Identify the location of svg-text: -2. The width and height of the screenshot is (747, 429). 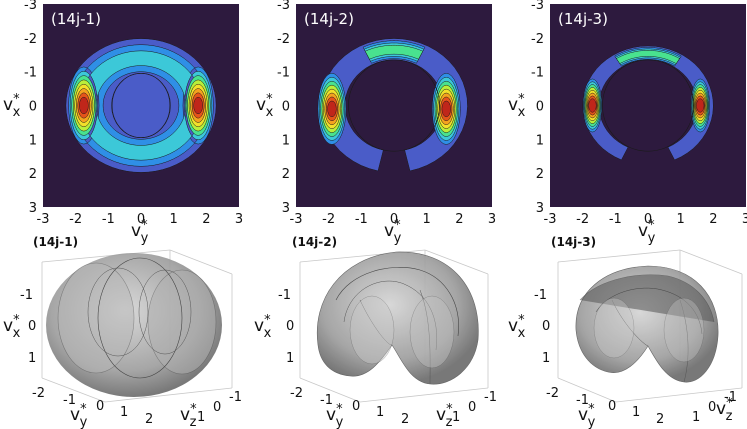
(296, 393).